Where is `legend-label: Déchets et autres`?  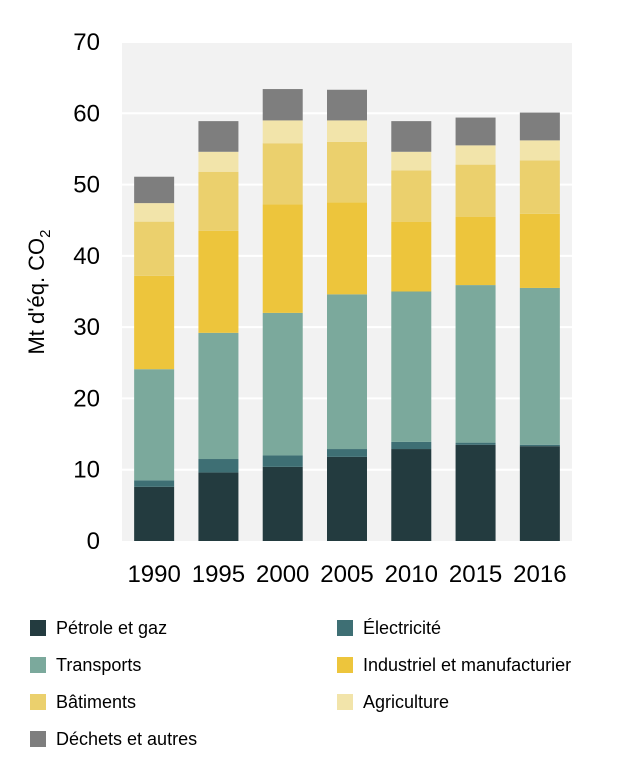 legend-label: Déchets et autres is located at coordinates (127, 738).